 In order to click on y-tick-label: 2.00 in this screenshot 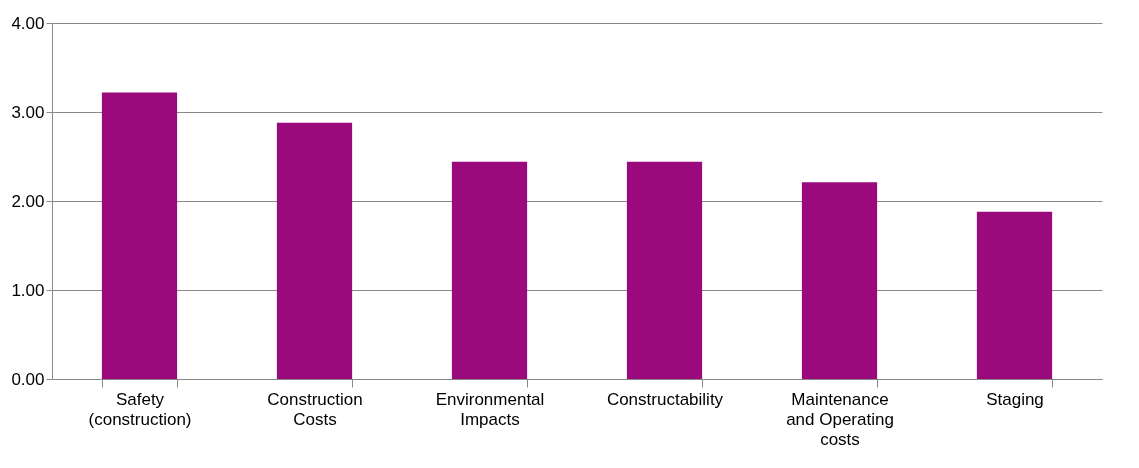, I will do `click(28, 201)`.